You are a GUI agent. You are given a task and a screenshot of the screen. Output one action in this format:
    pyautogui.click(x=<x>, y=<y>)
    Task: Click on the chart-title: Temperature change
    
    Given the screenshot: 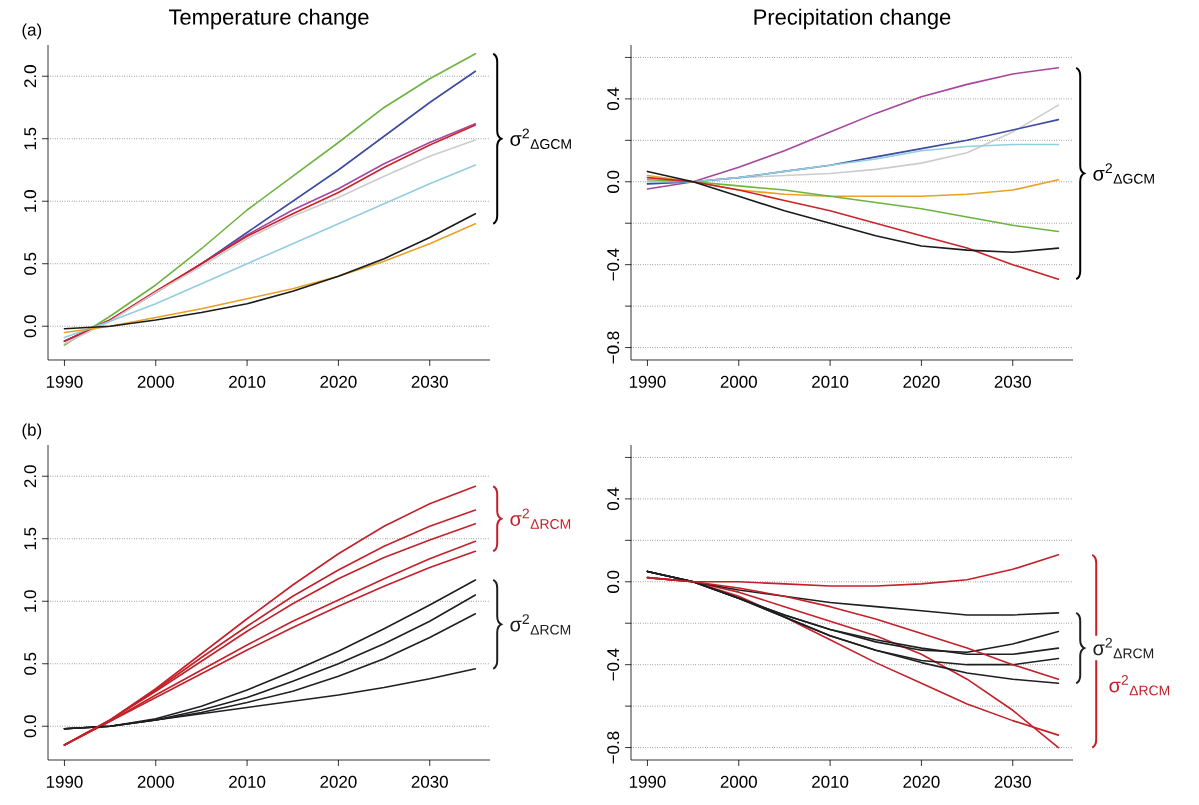 What is the action you would take?
    pyautogui.click(x=268, y=19)
    